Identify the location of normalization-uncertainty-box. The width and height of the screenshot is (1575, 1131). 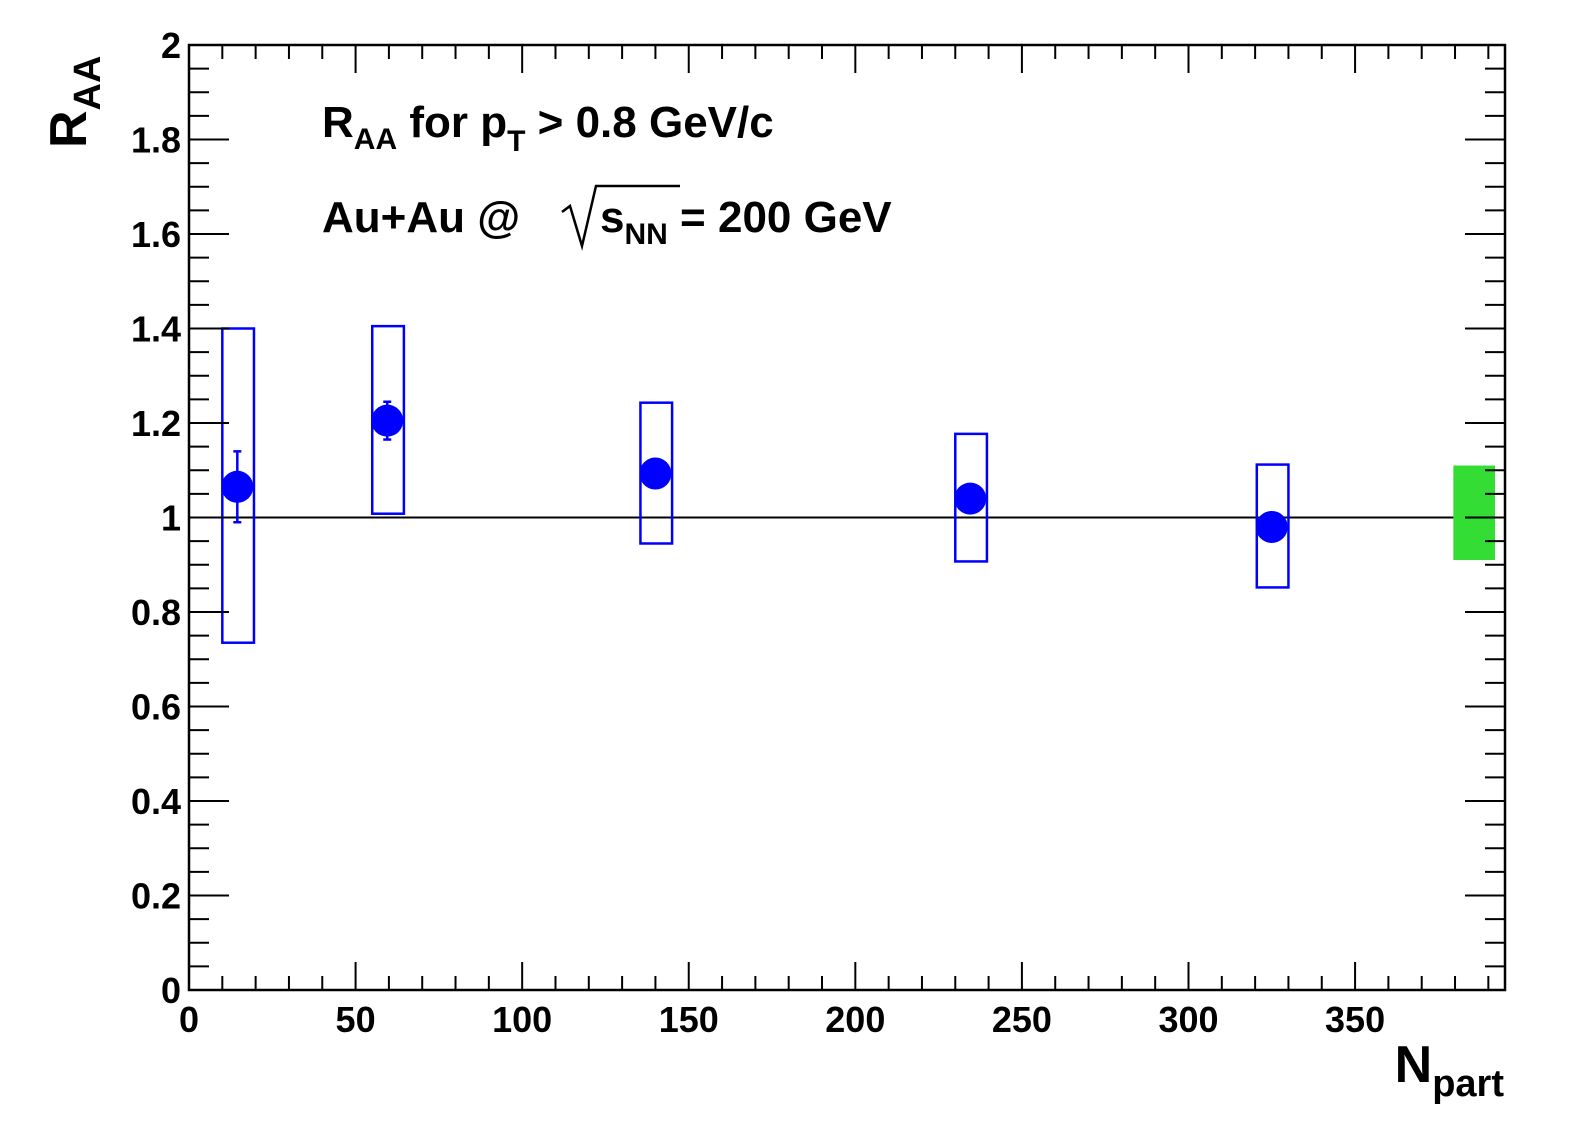
(1474, 513).